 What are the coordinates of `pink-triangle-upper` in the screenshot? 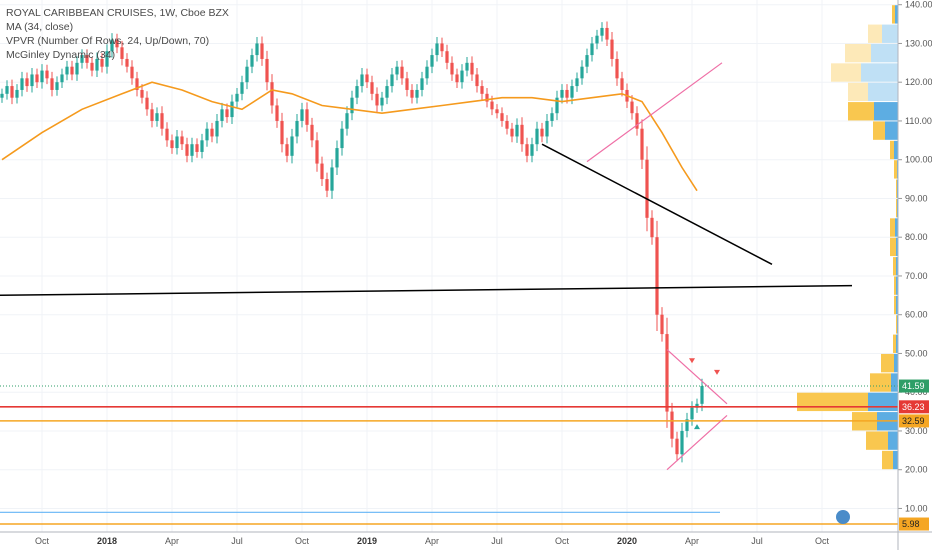 It's located at (697, 377).